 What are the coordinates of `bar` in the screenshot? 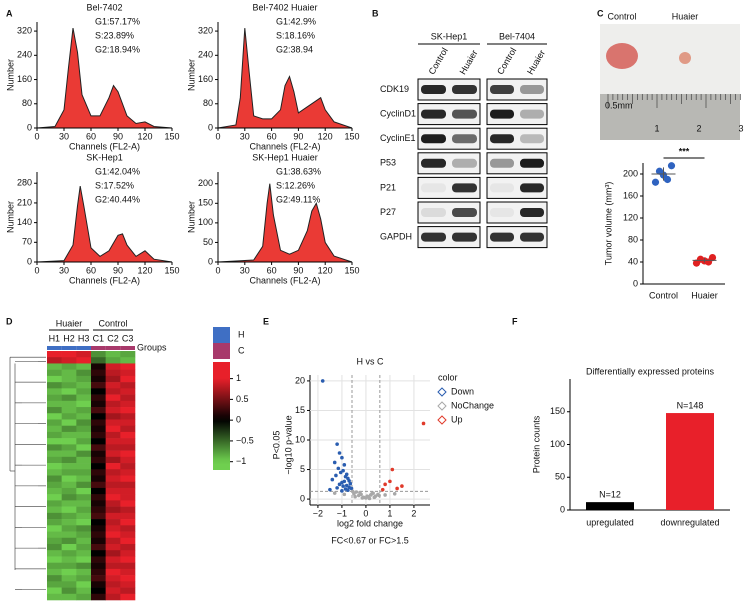 It's located at (690, 461).